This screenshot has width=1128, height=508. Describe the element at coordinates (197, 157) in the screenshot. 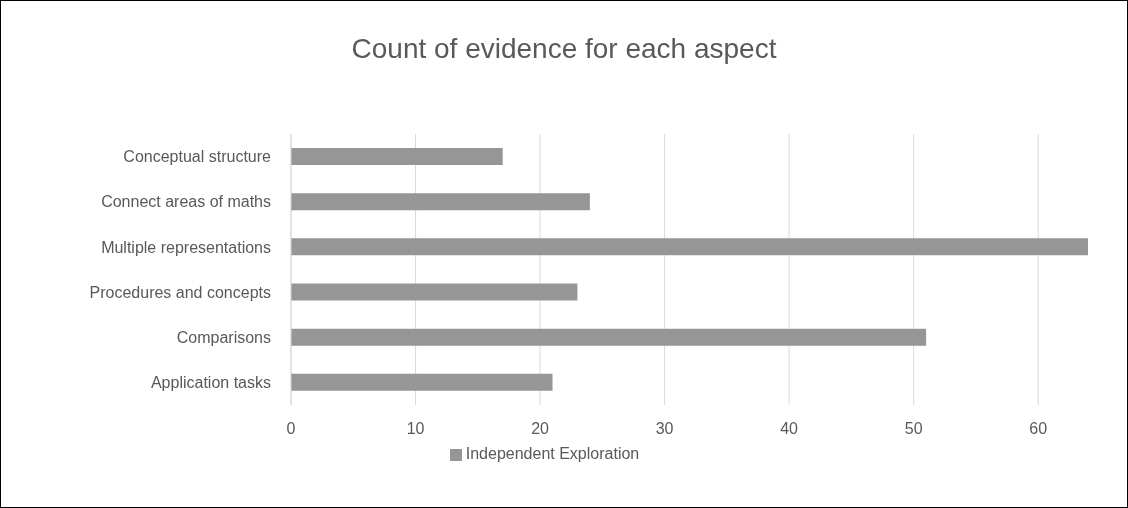

I see `y-tick-label: Conceptual structure` at that location.